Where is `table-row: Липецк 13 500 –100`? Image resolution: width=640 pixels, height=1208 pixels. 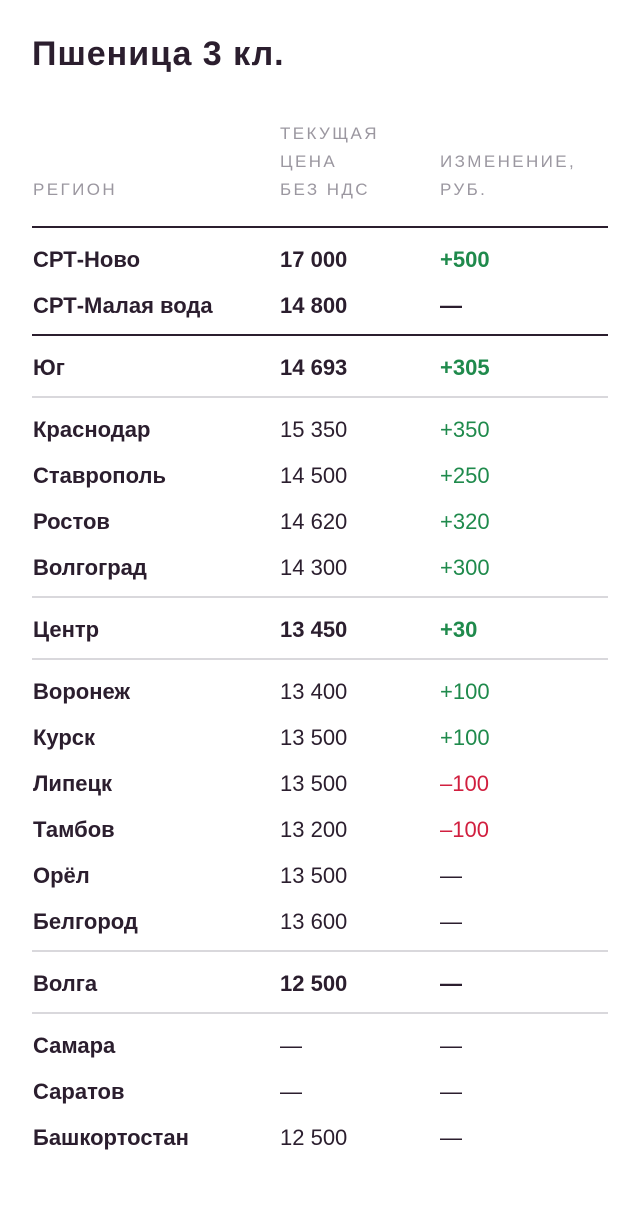
table-row: Липецк 13 500 –100 is located at coordinates (320, 784).